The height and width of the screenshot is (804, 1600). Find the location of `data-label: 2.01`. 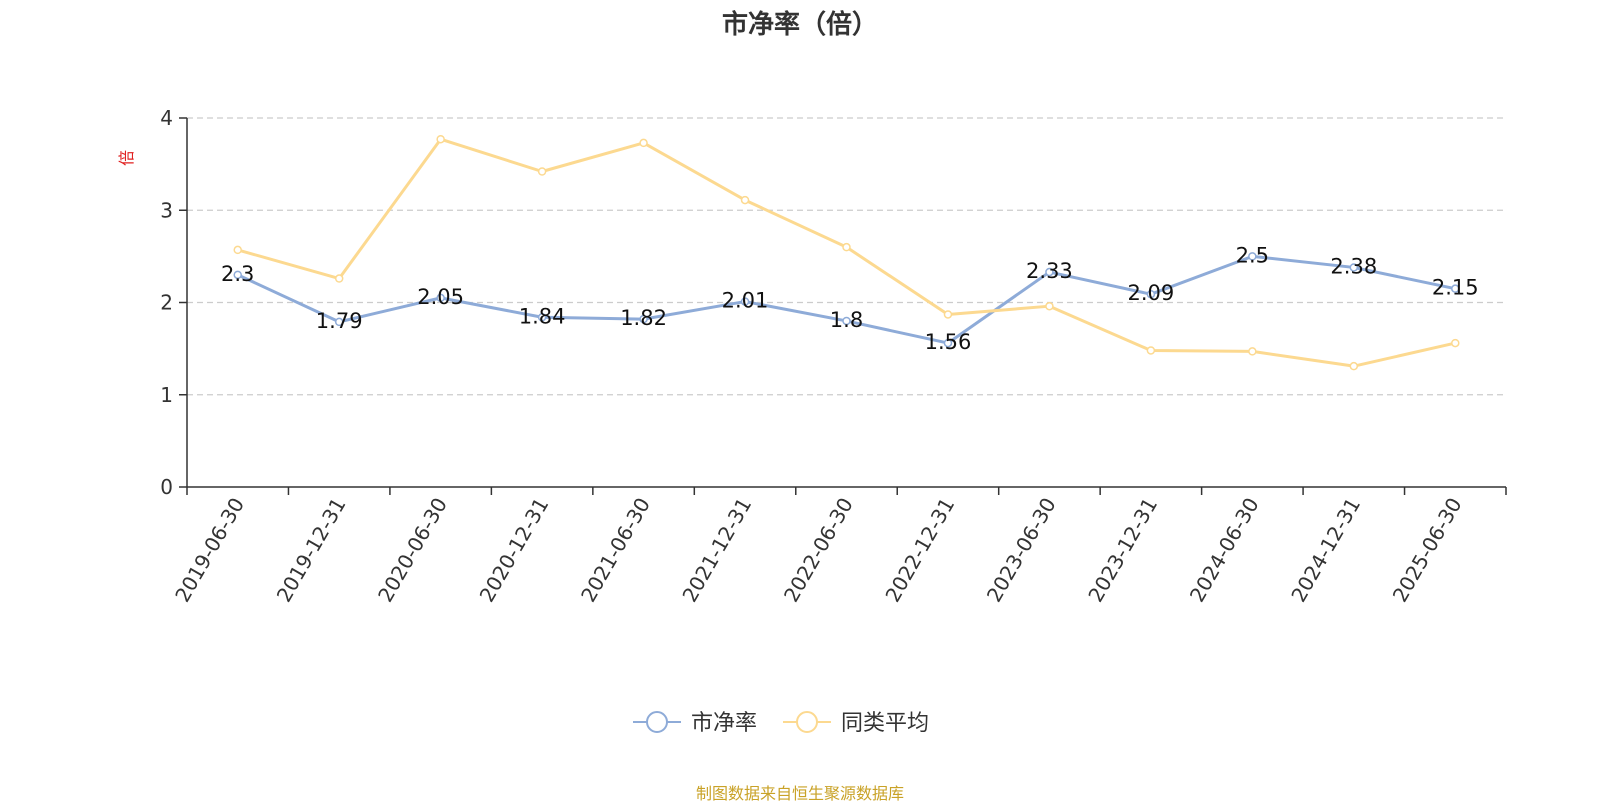

data-label: 2.01 is located at coordinates (745, 301).